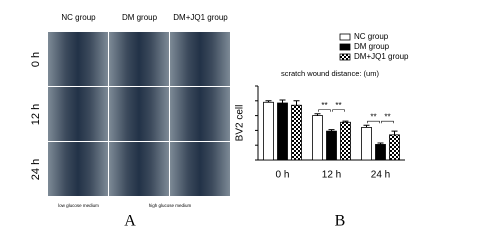 Image resolution: width=495 pixels, height=249 pixels. What do you see at coordinates (340, 221) in the screenshot?
I see `panel-label: B` at bounding box center [340, 221].